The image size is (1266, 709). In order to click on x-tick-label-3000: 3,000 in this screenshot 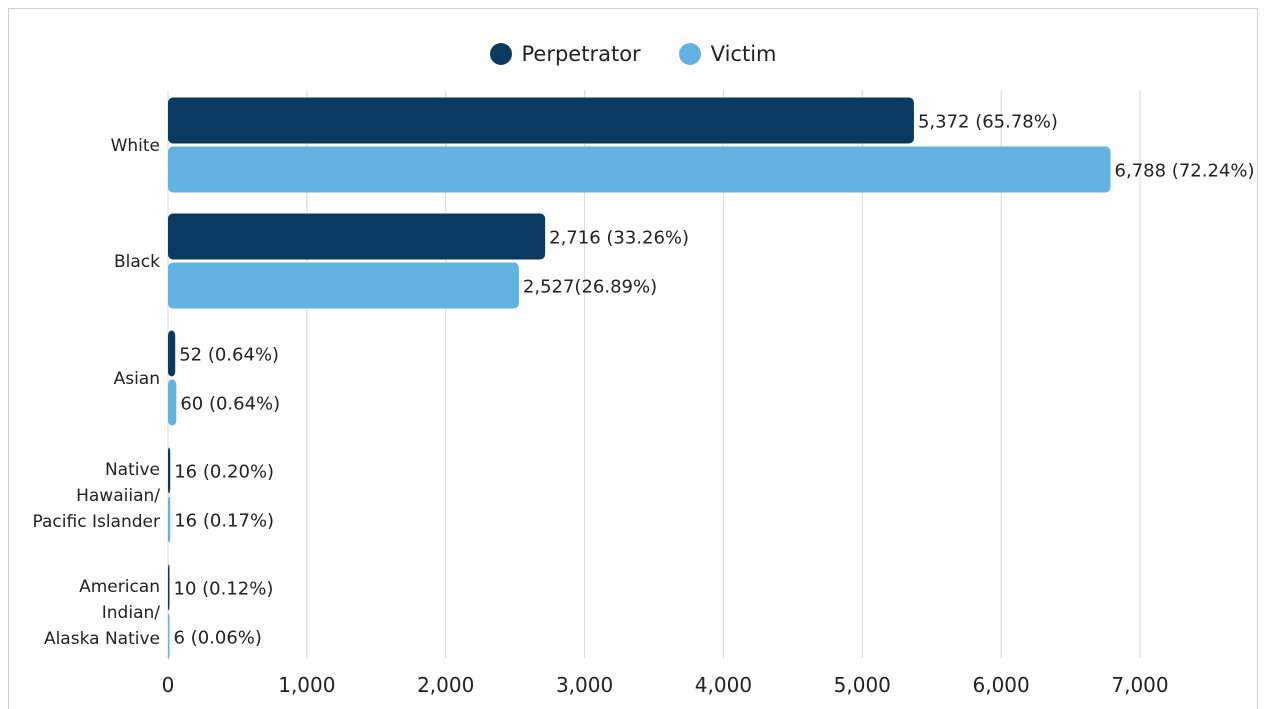, I will do `click(584, 685)`.